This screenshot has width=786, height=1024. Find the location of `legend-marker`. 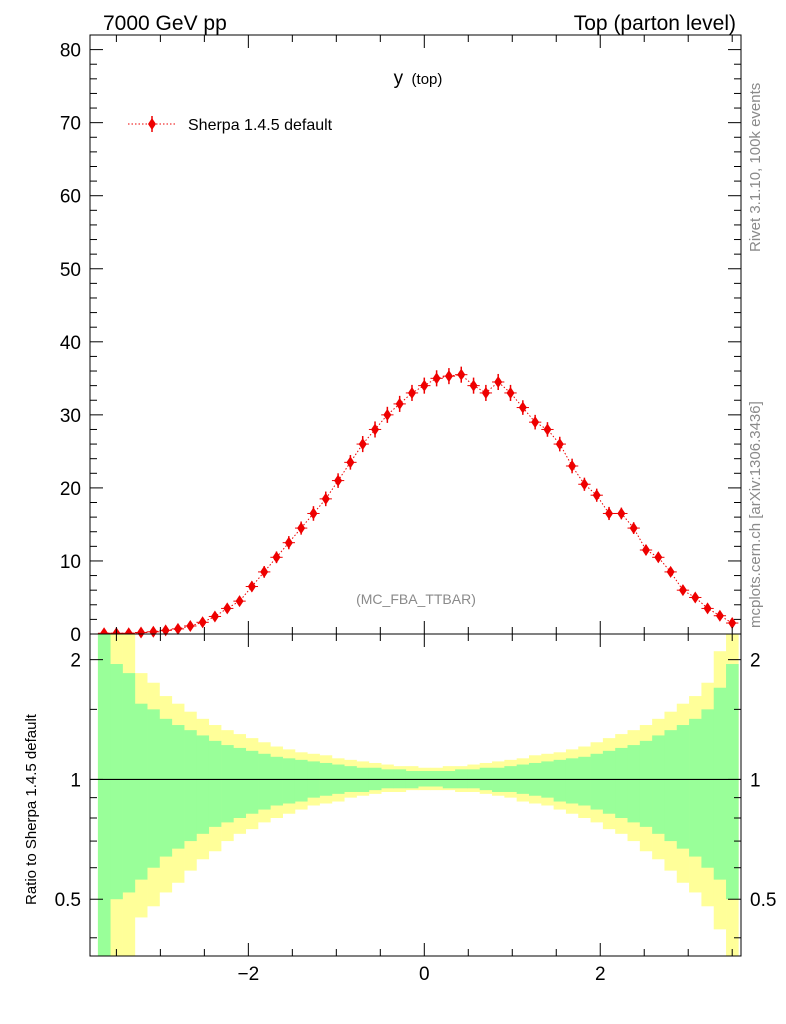

legend-marker is located at coordinates (152, 124).